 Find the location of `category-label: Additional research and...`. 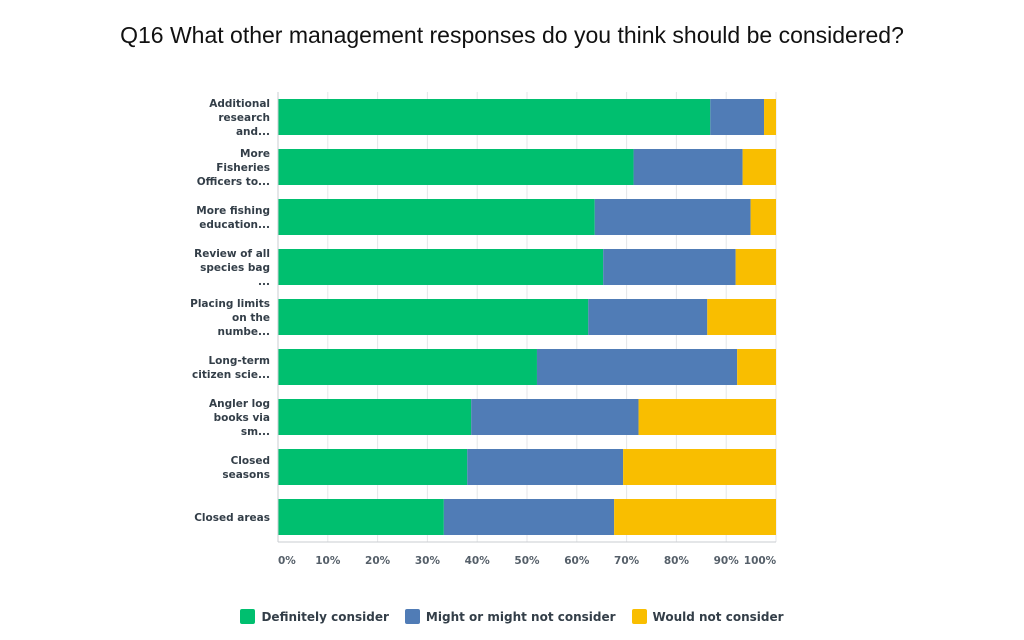

category-label: Additional research and... is located at coordinates (239, 118).